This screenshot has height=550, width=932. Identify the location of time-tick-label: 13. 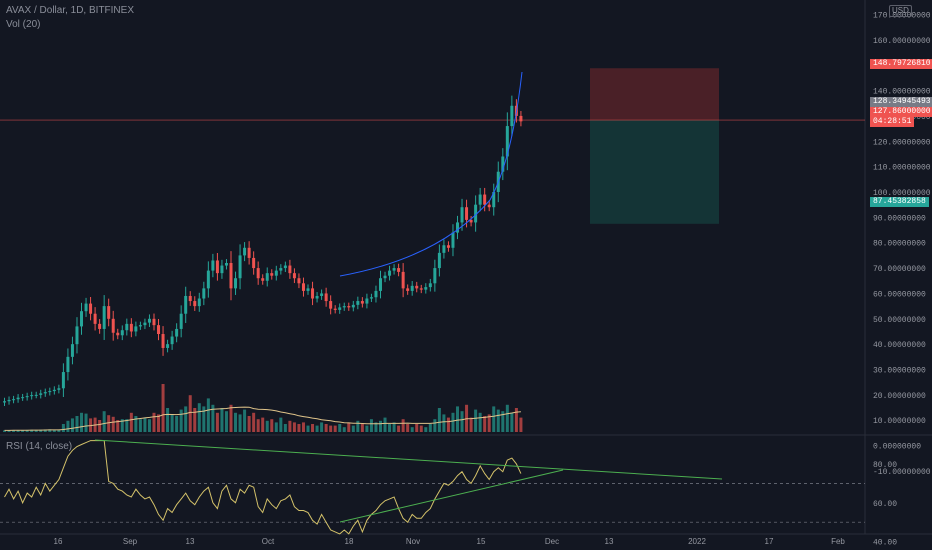
(190, 541).